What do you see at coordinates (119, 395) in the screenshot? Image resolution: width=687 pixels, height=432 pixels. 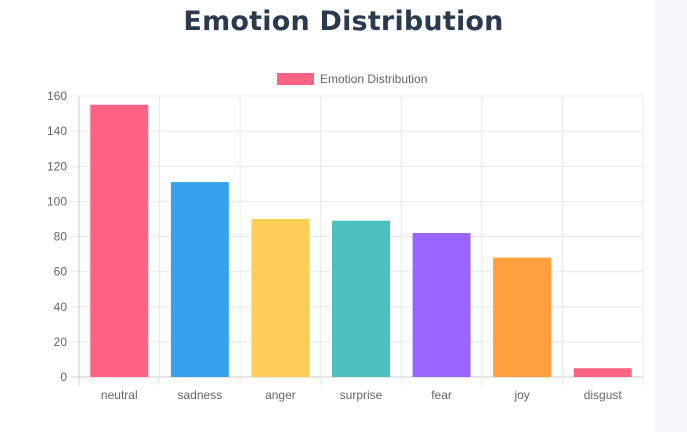 I see `x-tick-label: neutral` at bounding box center [119, 395].